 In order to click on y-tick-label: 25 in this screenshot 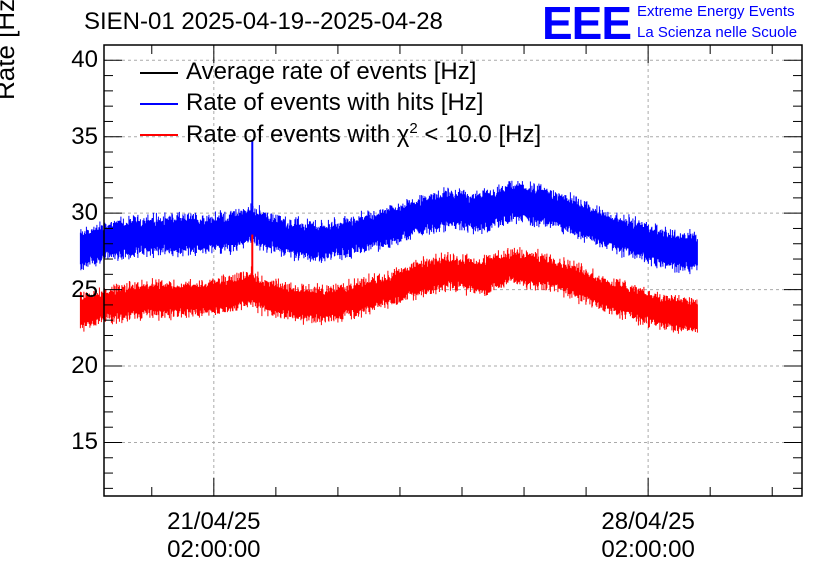, I will do `click(84, 289)`.